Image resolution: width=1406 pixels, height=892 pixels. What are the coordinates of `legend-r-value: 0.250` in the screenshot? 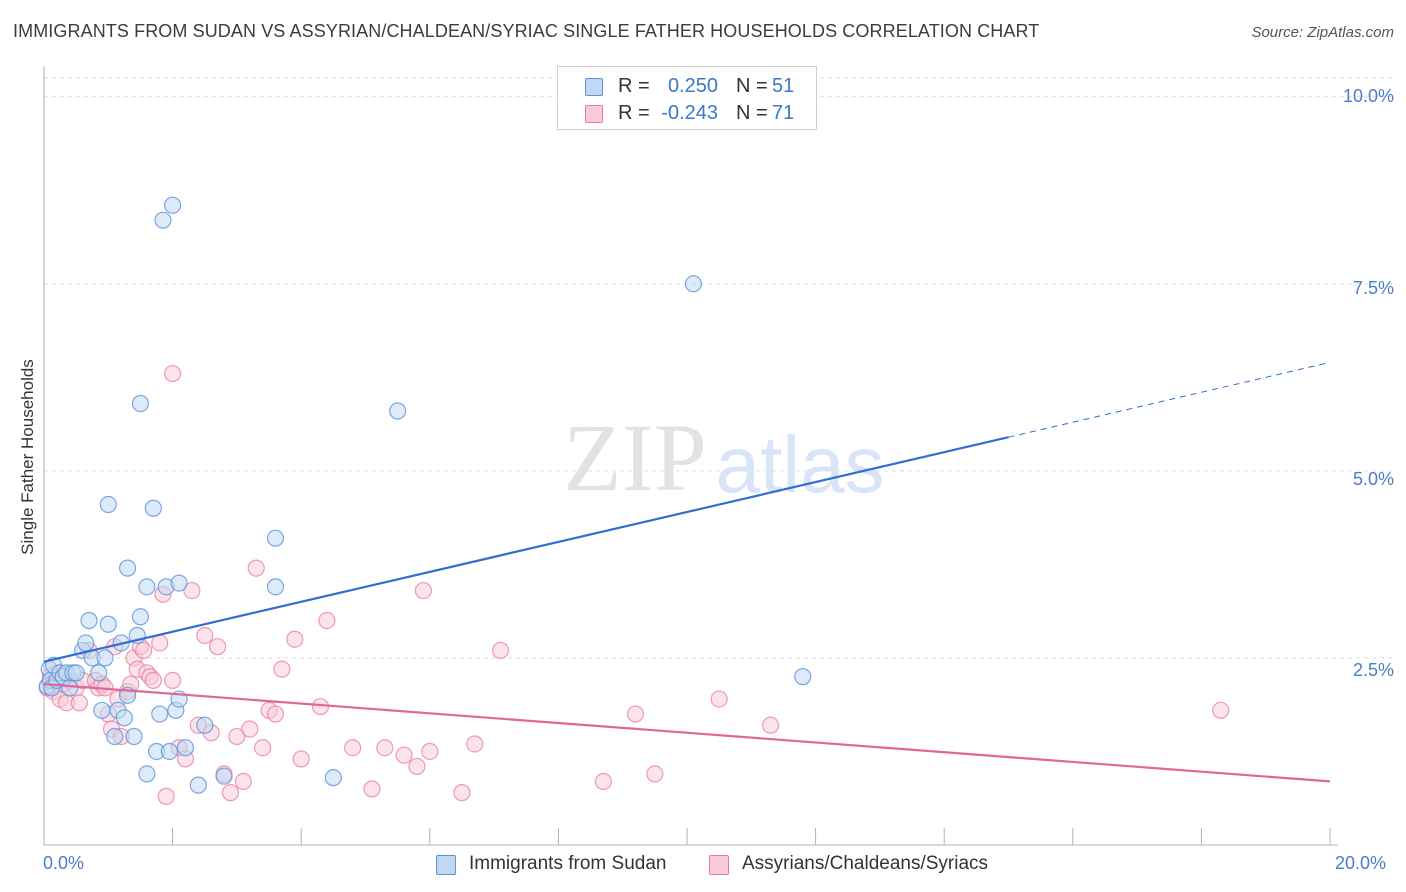 It's located at (692, 86).